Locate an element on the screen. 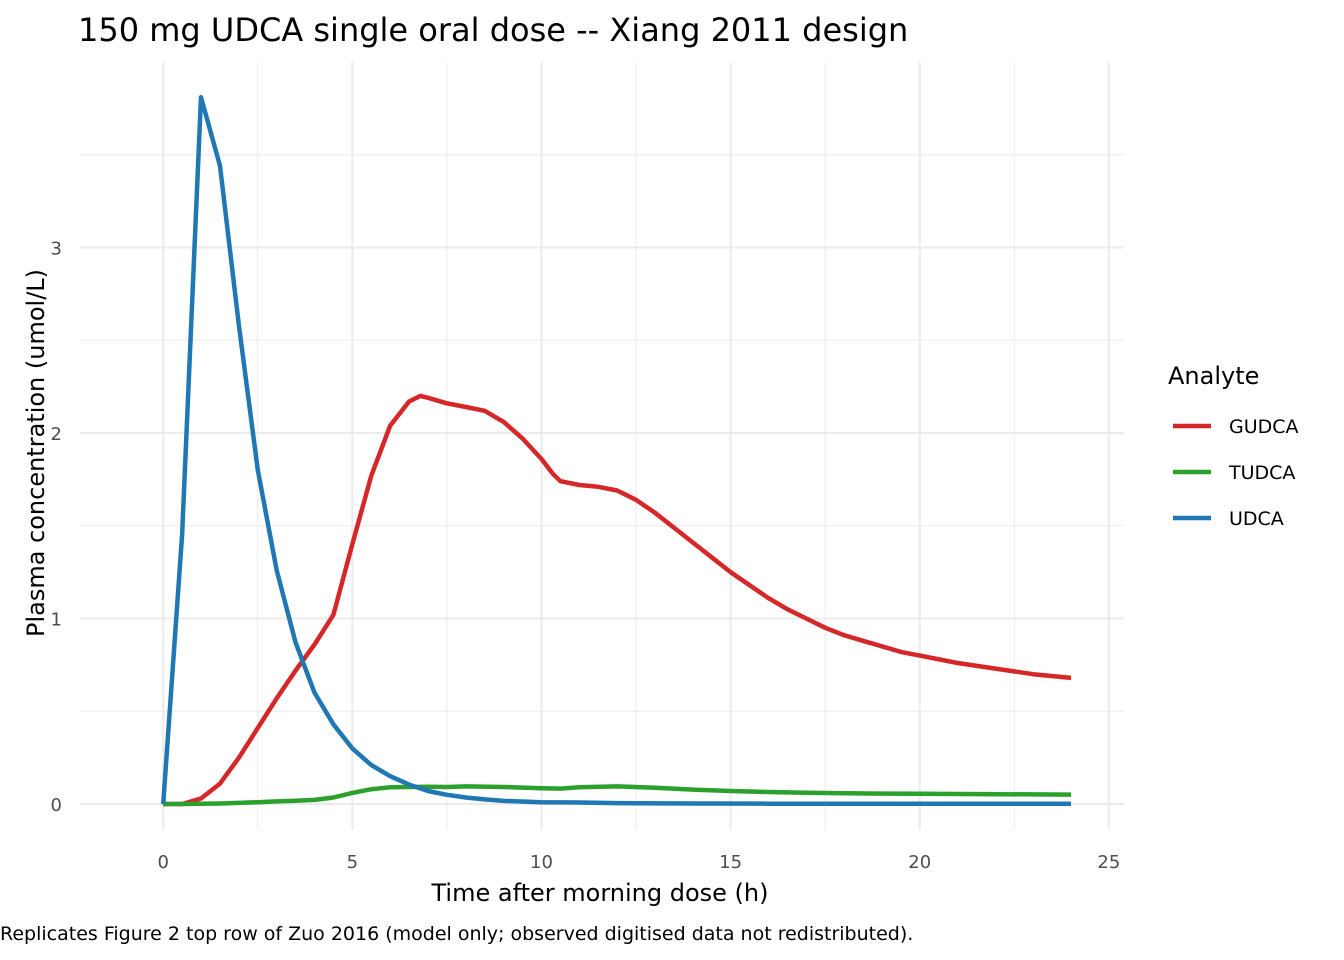 Image resolution: width=1344 pixels, height=960 pixels. legend-label: UDCA is located at coordinates (1256, 519).